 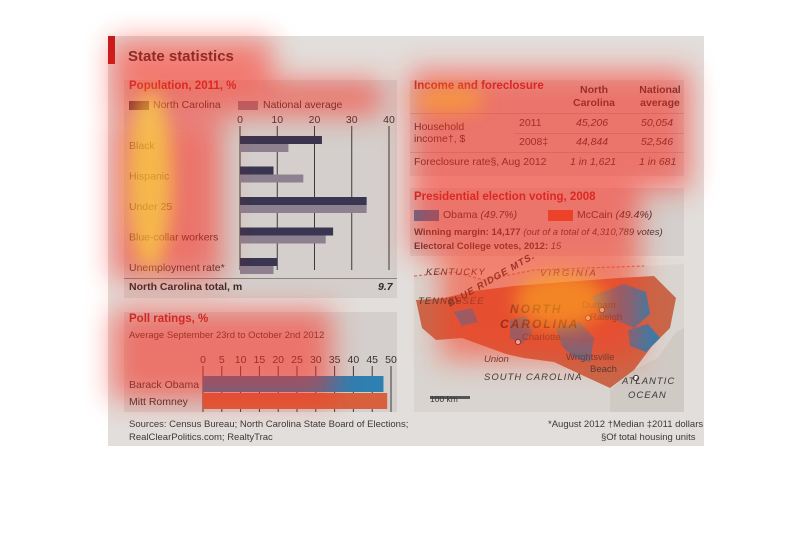 What do you see at coordinates (657, 142) in the screenshot?
I see `income-nat-2008: 52,546` at bounding box center [657, 142].